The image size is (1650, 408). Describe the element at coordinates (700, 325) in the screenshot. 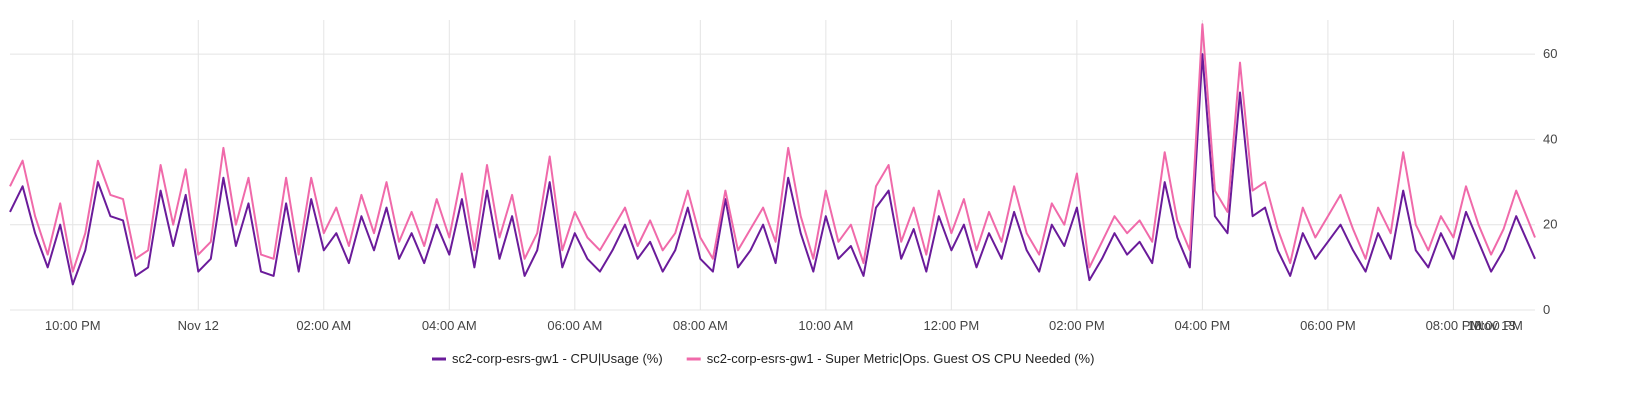

I see `x-tick-label: 08:00 AM` at that location.